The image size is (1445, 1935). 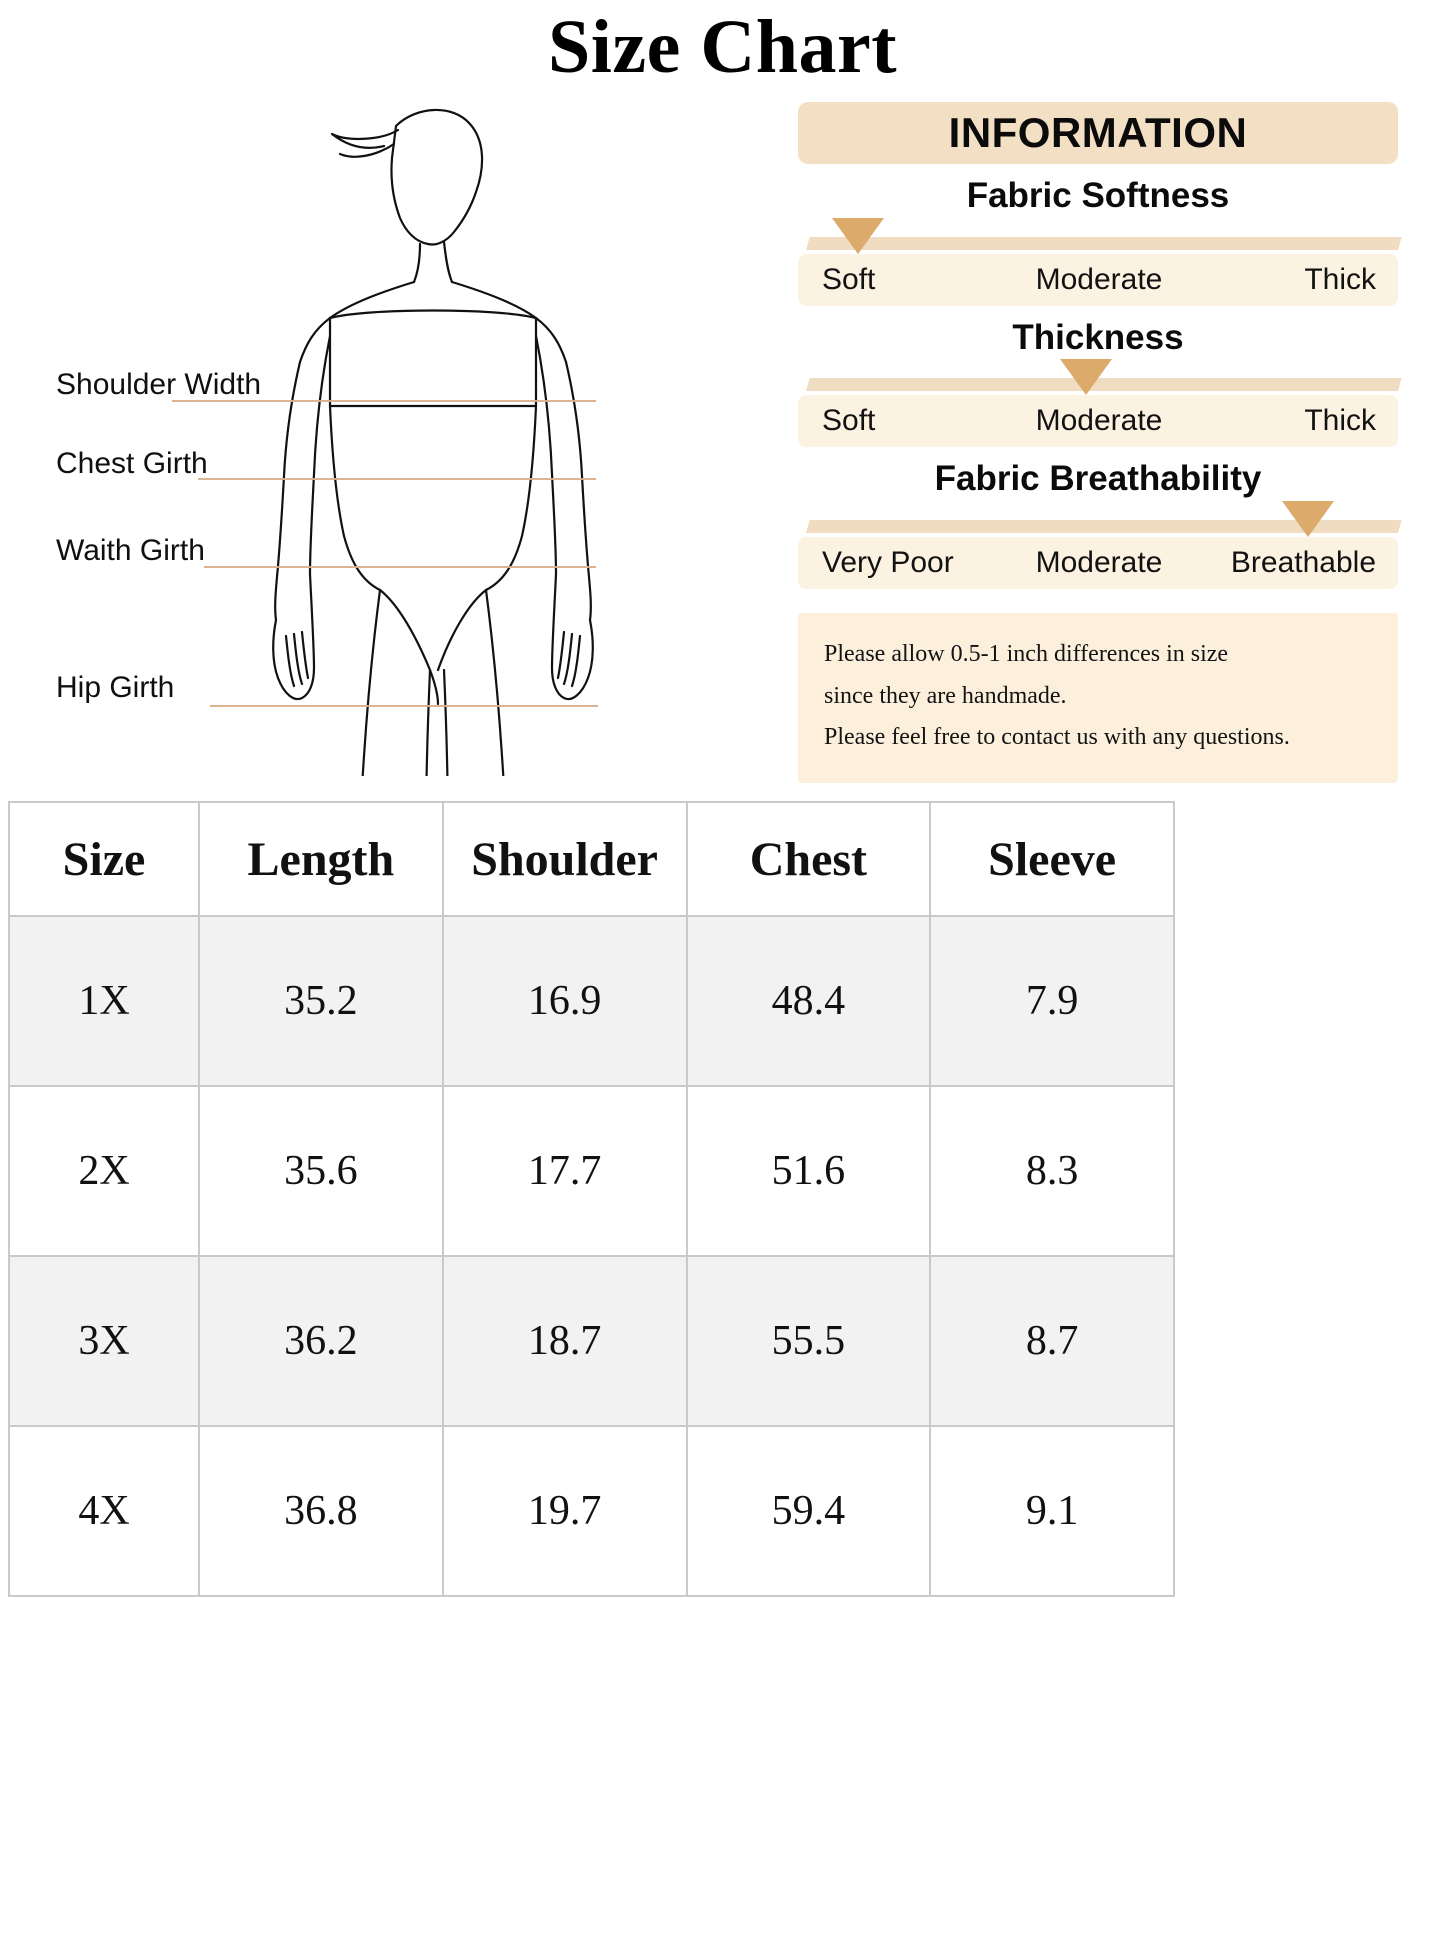 What do you see at coordinates (159, 384) in the screenshot?
I see `label-shoulder-width: Shoulder Width` at bounding box center [159, 384].